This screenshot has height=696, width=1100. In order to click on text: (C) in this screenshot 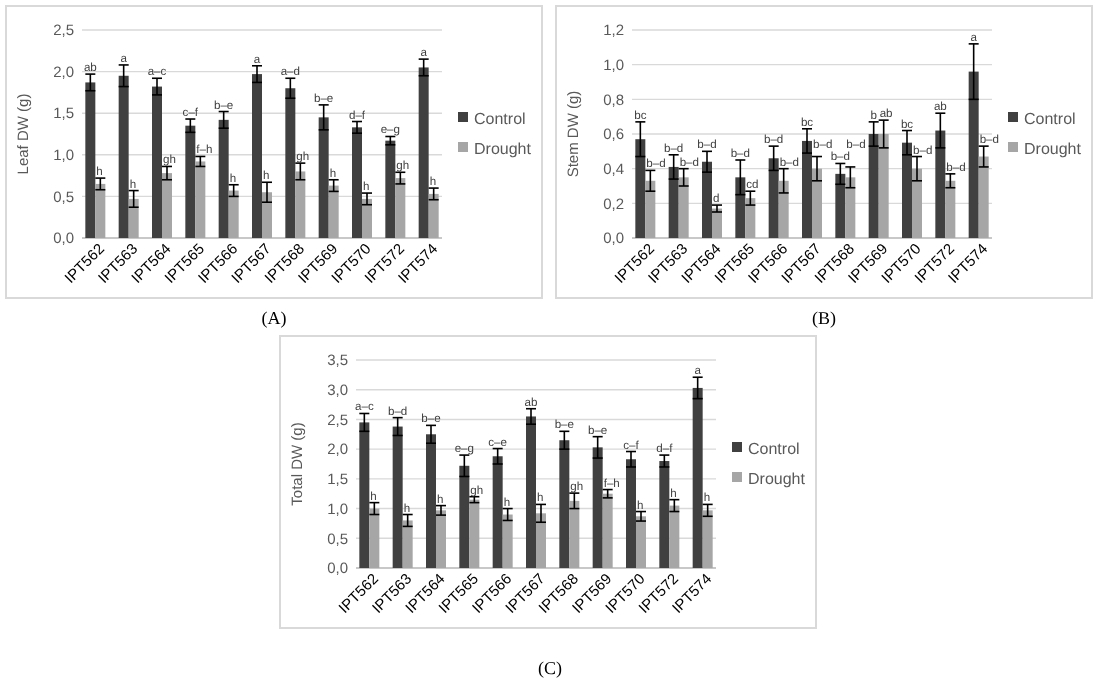, I will do `click(550, 668)`.